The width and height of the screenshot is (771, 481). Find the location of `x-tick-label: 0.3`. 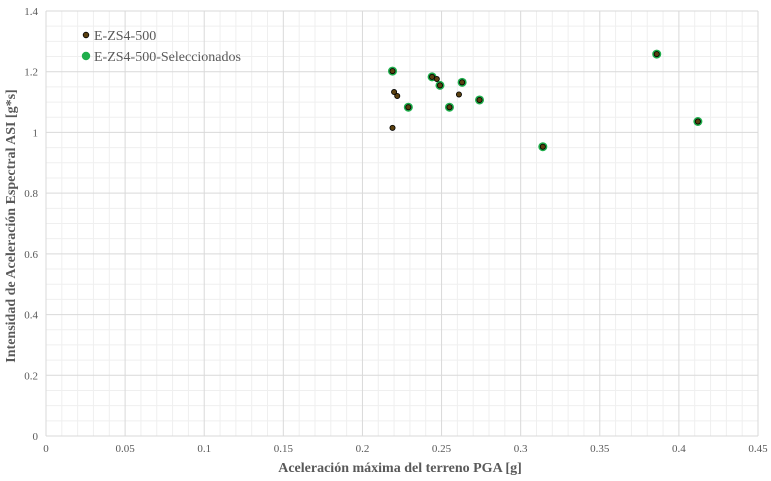

x-tick-label: 0.3 is located at coordinates (521, 449).